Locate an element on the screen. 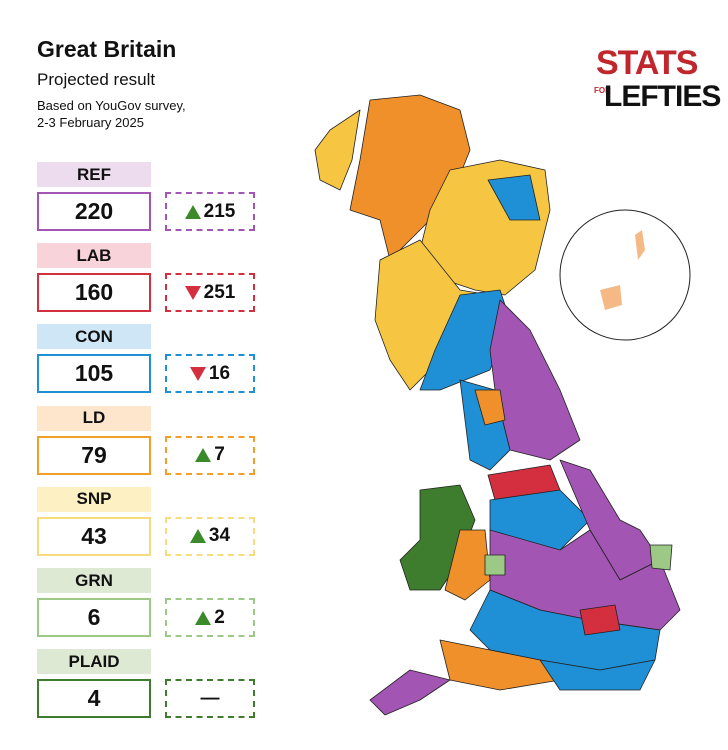 The height and width of the screenshot is (750, 728). source: Based on YouGov survey, is located at coordinates (111, 105).